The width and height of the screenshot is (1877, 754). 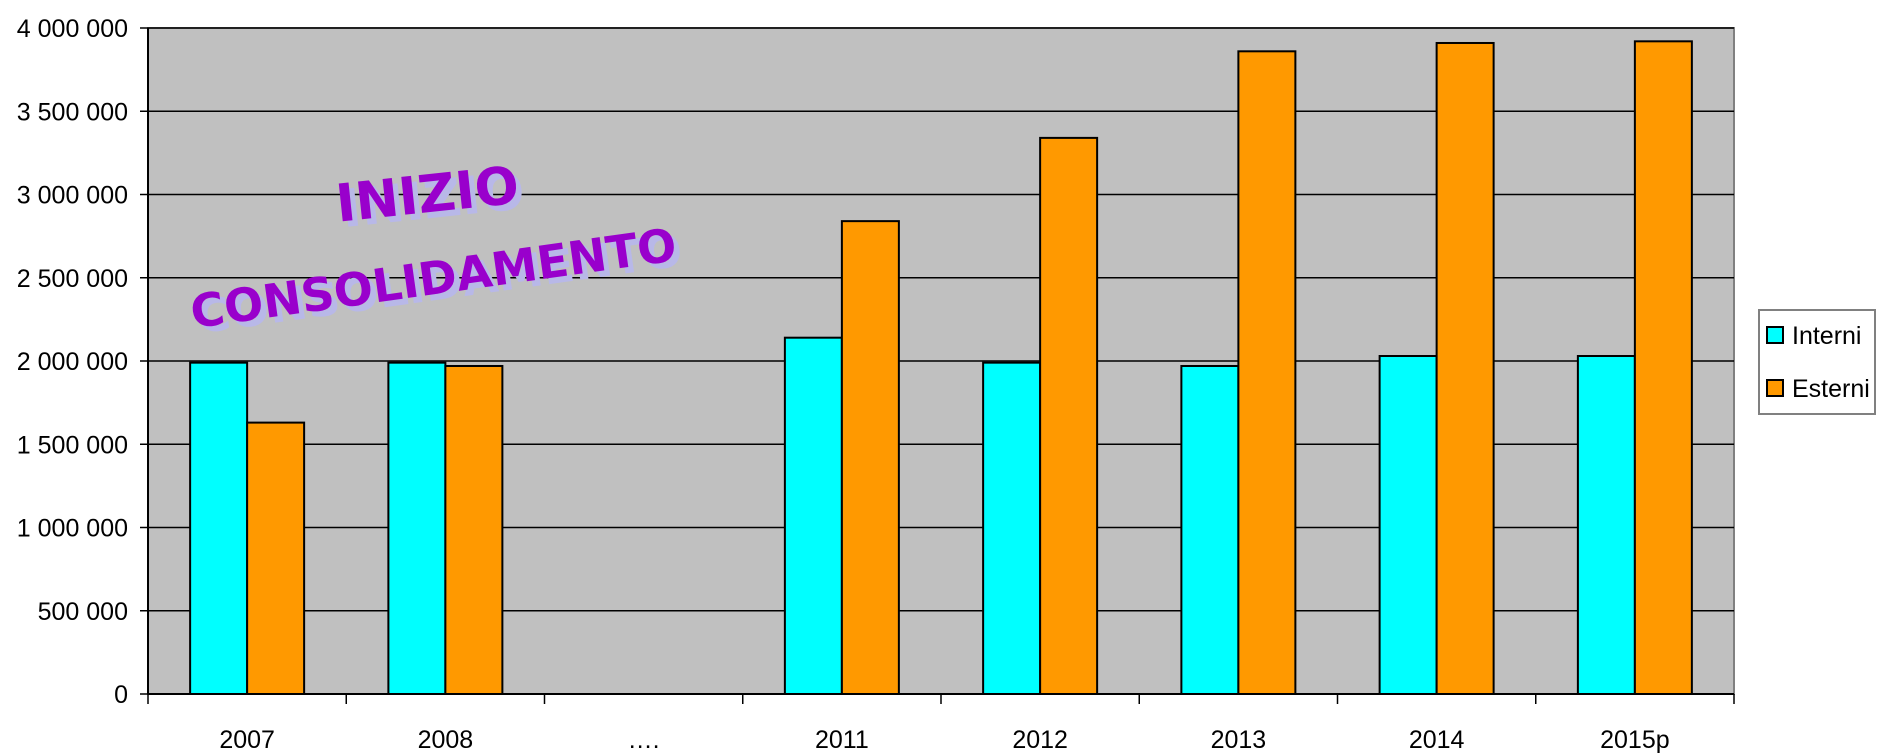 I want to click on y-tick-label: 3 000 000, so click(x=72, y=196).